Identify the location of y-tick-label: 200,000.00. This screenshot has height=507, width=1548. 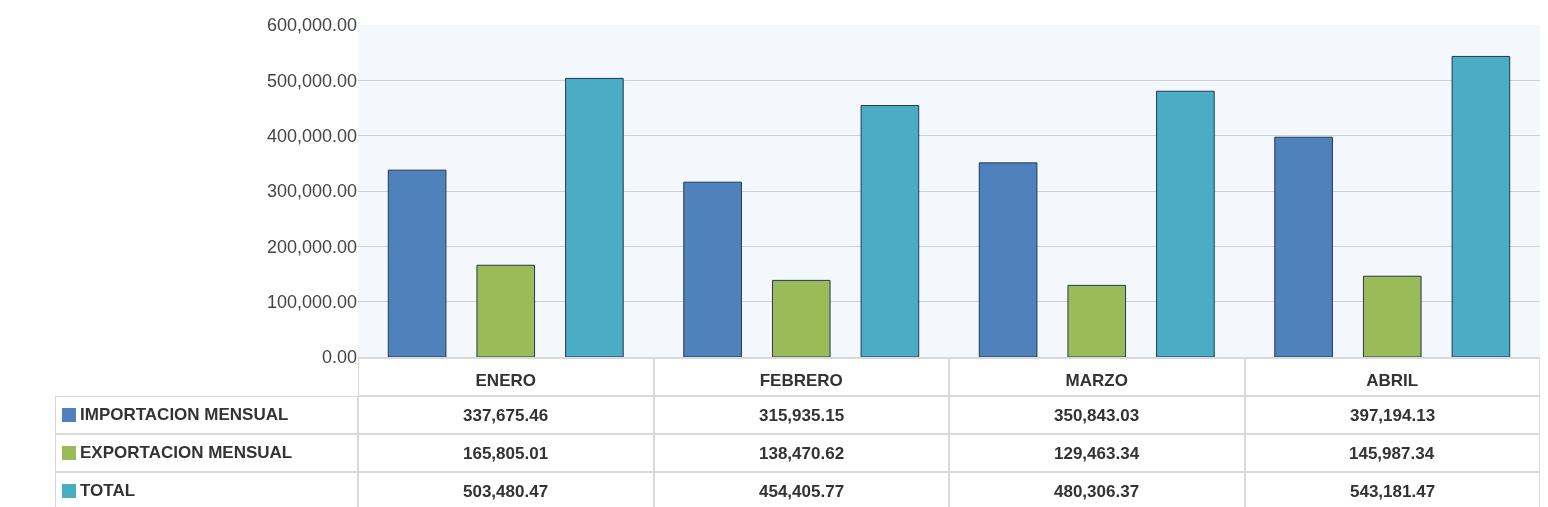
(311, 246).